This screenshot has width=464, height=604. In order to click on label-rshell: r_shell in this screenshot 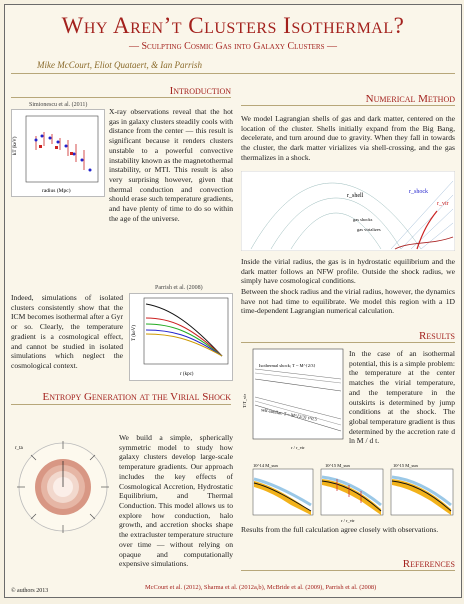, I will do `click(355, 196)`.